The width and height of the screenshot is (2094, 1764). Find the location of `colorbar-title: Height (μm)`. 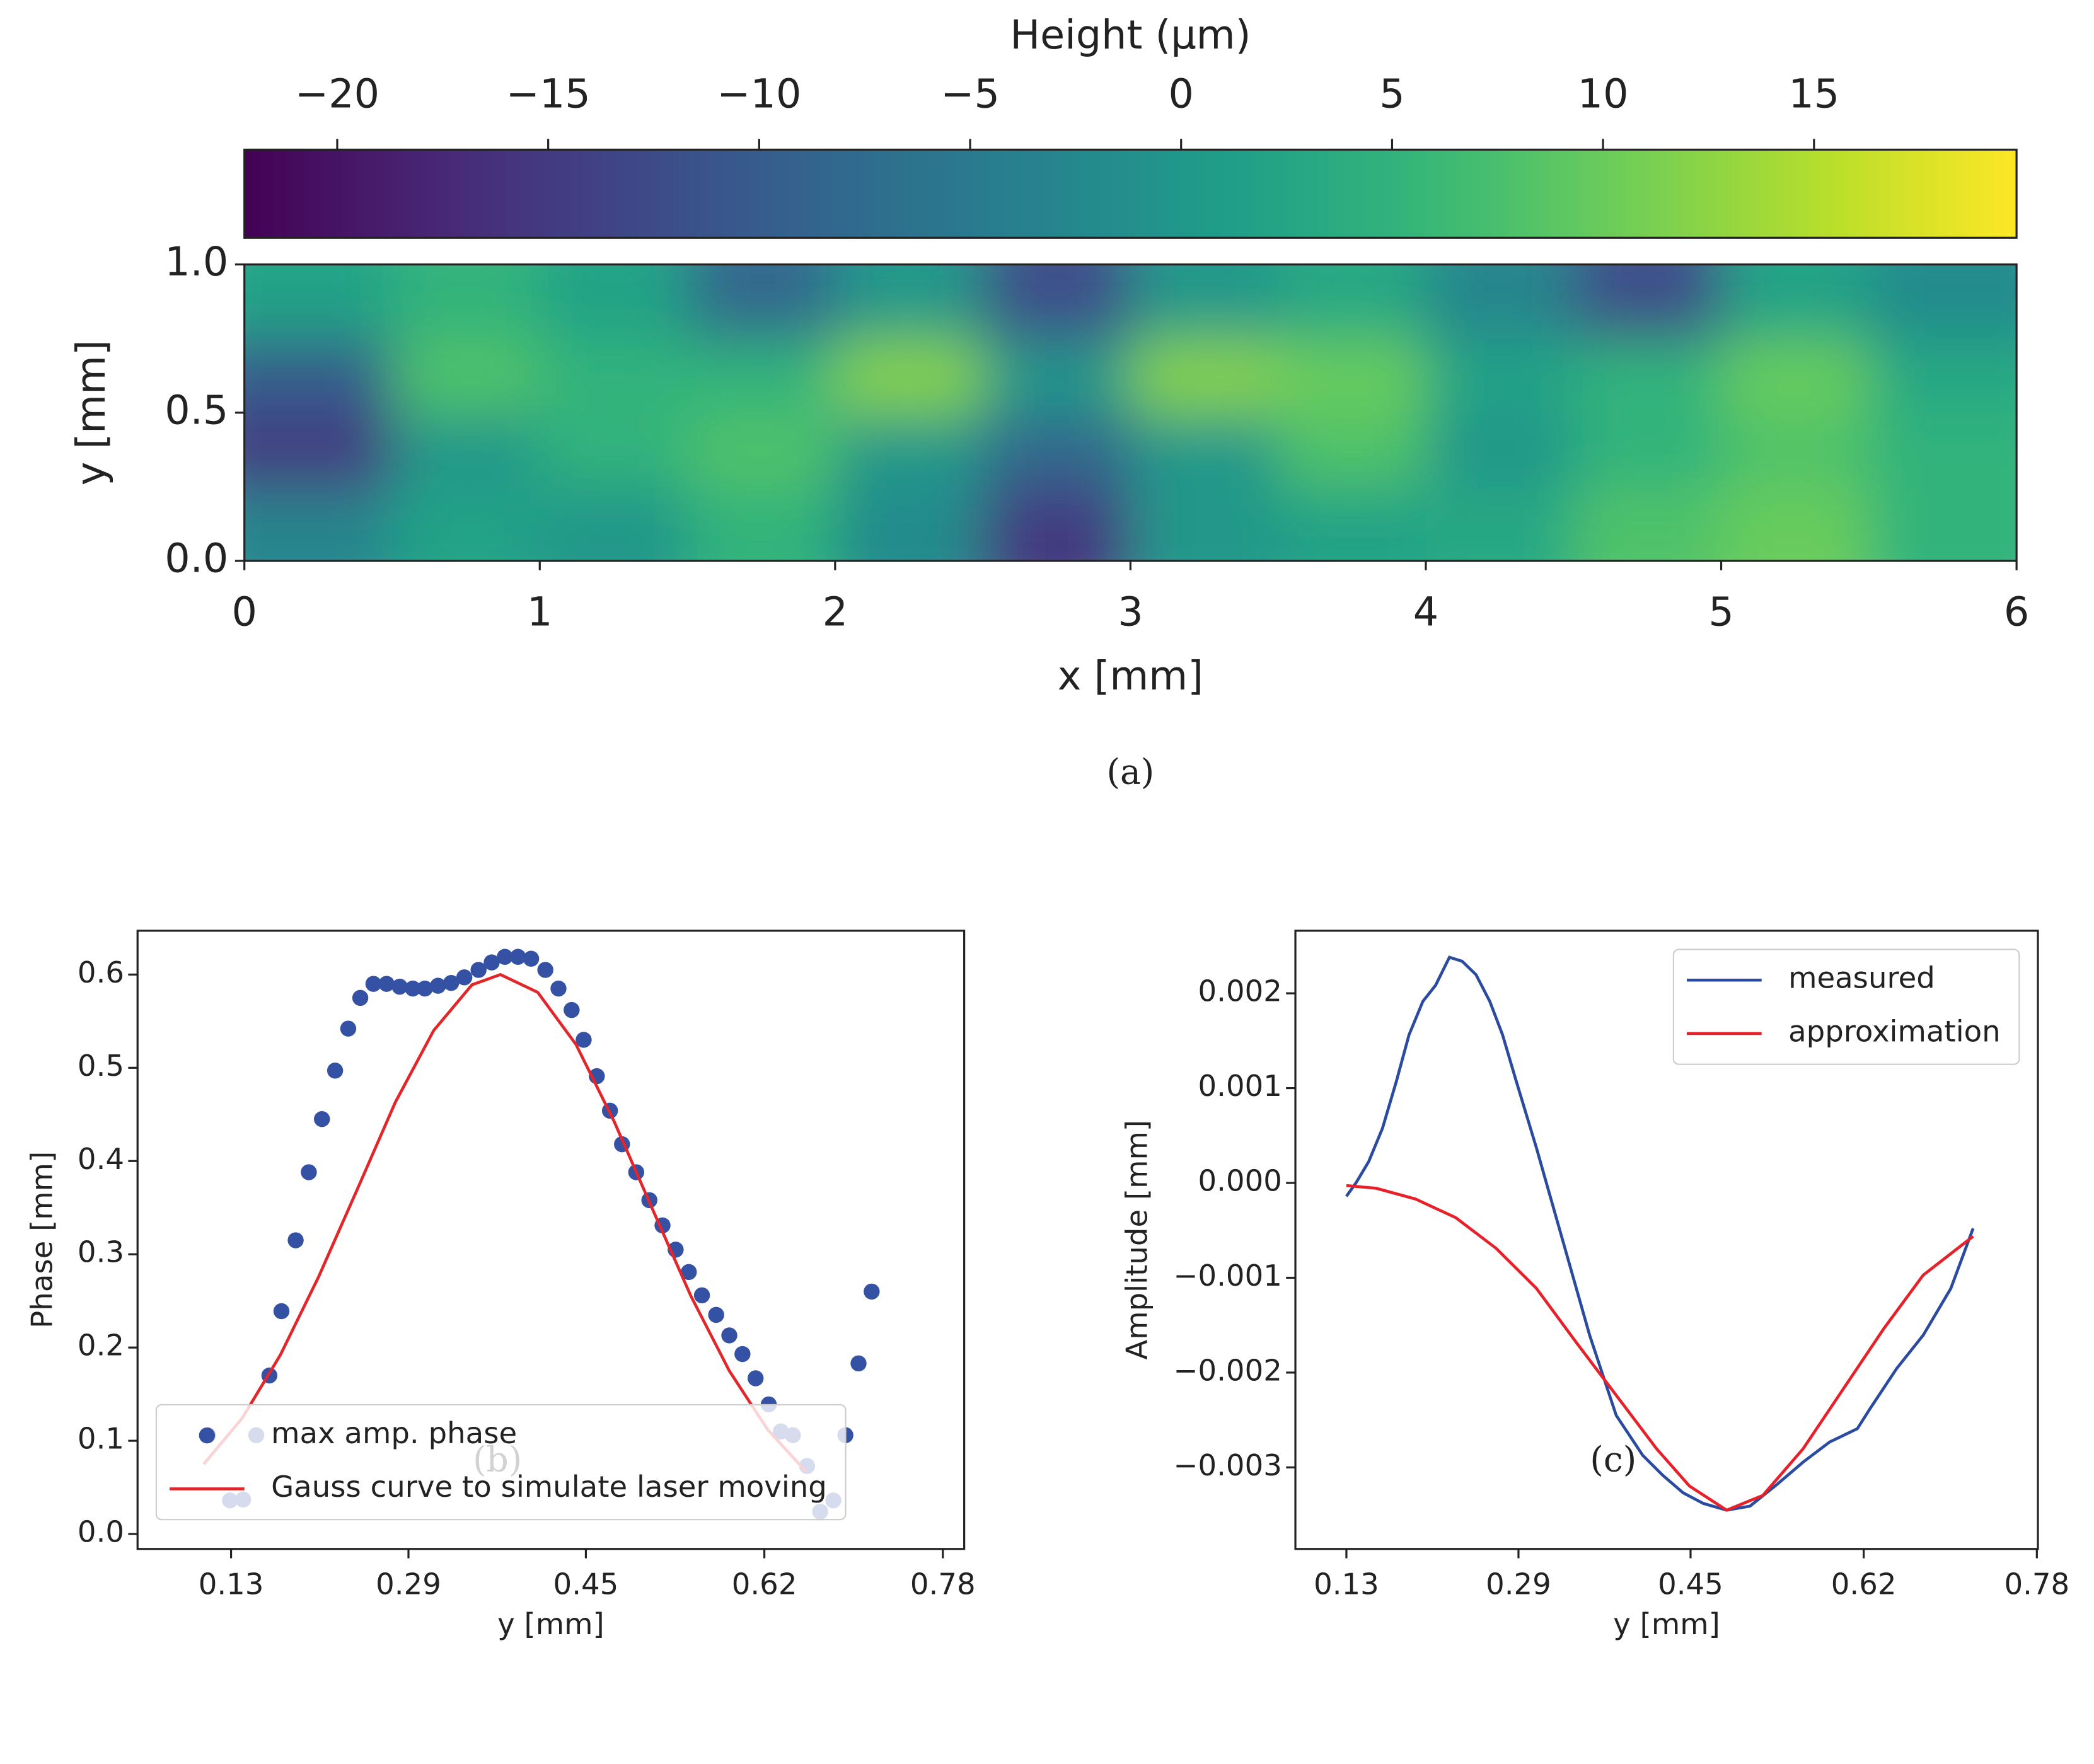

colorbar-title: Height (μm) is located at coordinates (1130, 34).